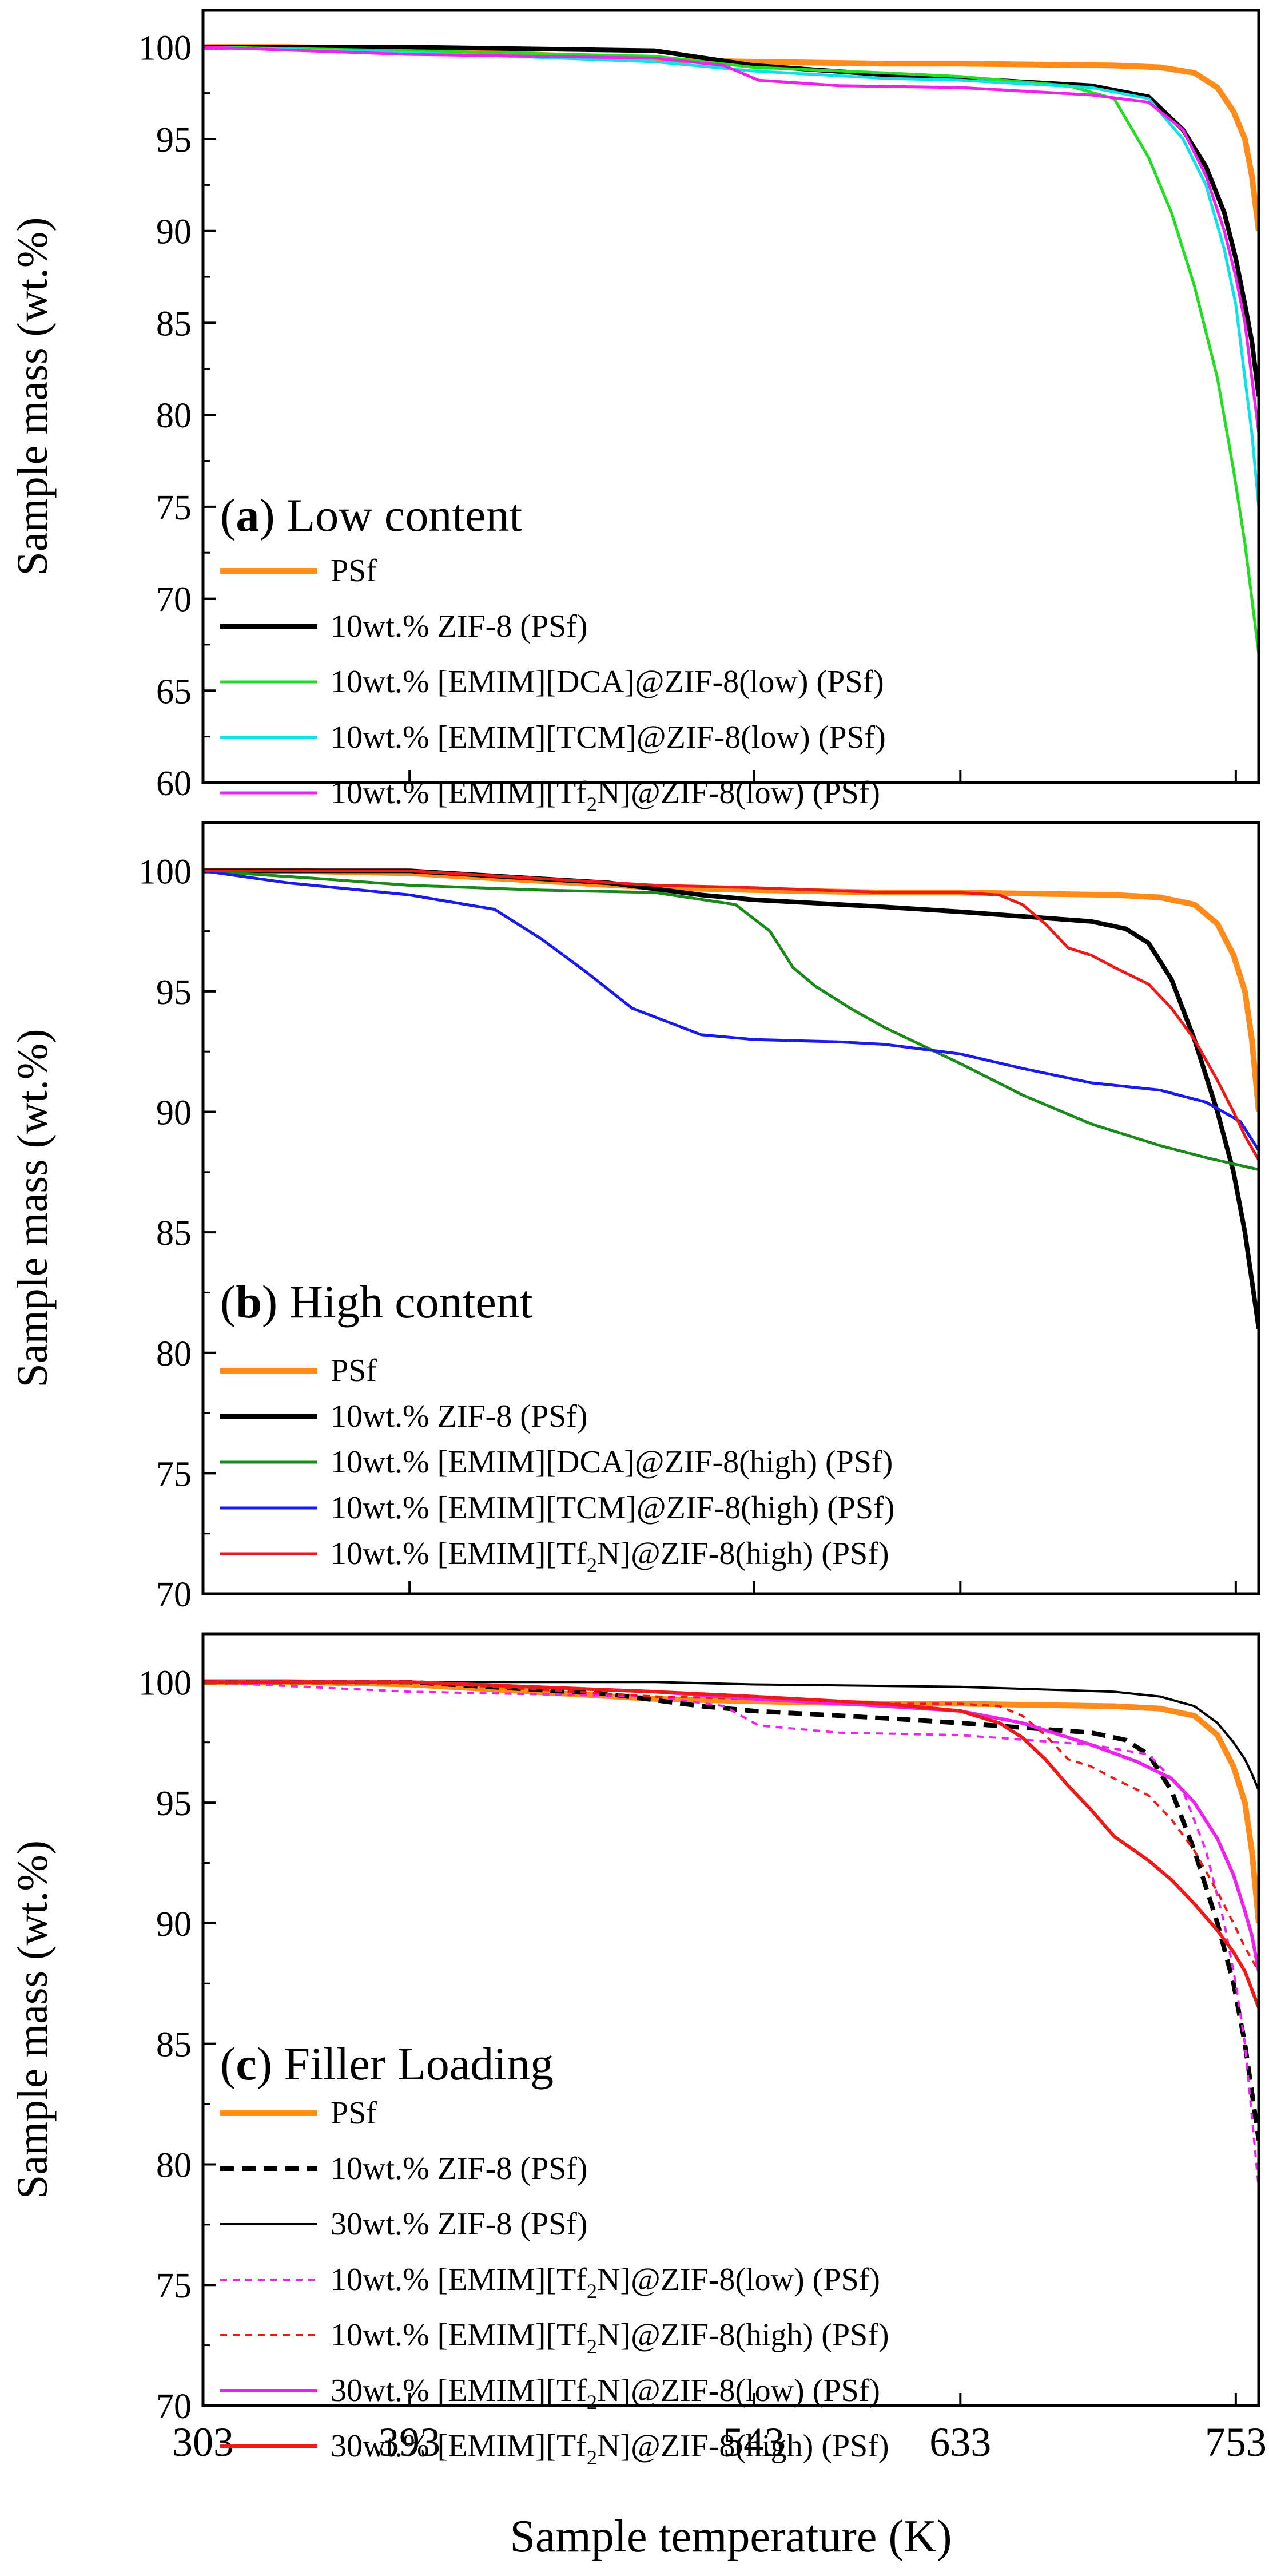  I want to click on legend-label: 30wt.% ZIF-8 (PSf), so click(460, 2224).